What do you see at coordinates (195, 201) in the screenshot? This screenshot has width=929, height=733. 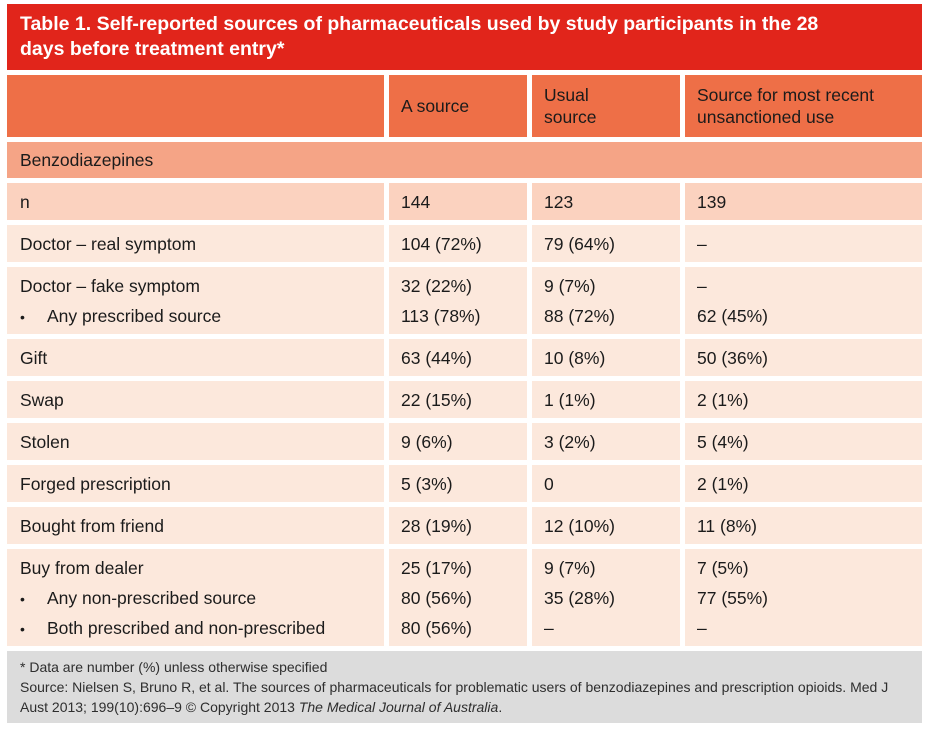 I see `row-label: n` at bounding box center [195, 201].